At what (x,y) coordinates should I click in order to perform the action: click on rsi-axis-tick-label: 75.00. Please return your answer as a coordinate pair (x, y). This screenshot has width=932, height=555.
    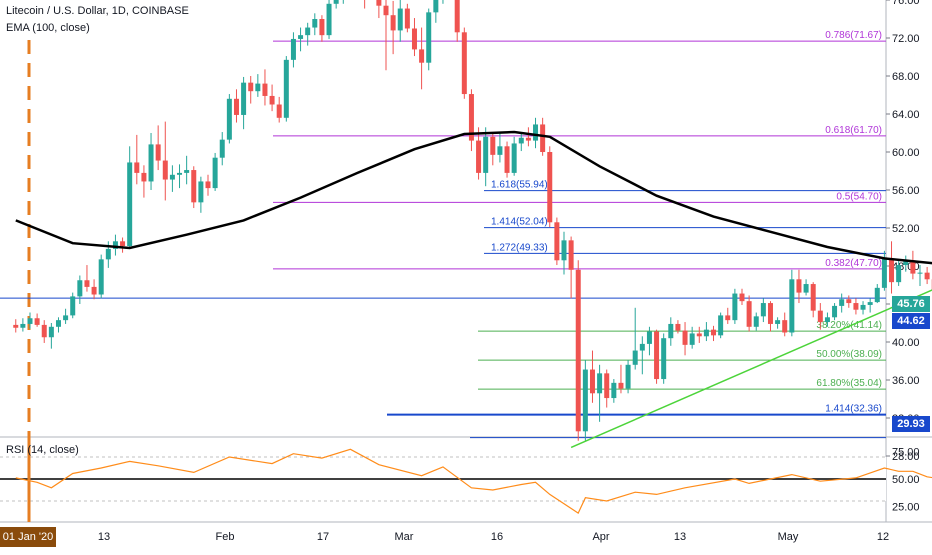
    Looking at the image, I should click on (906, 453).